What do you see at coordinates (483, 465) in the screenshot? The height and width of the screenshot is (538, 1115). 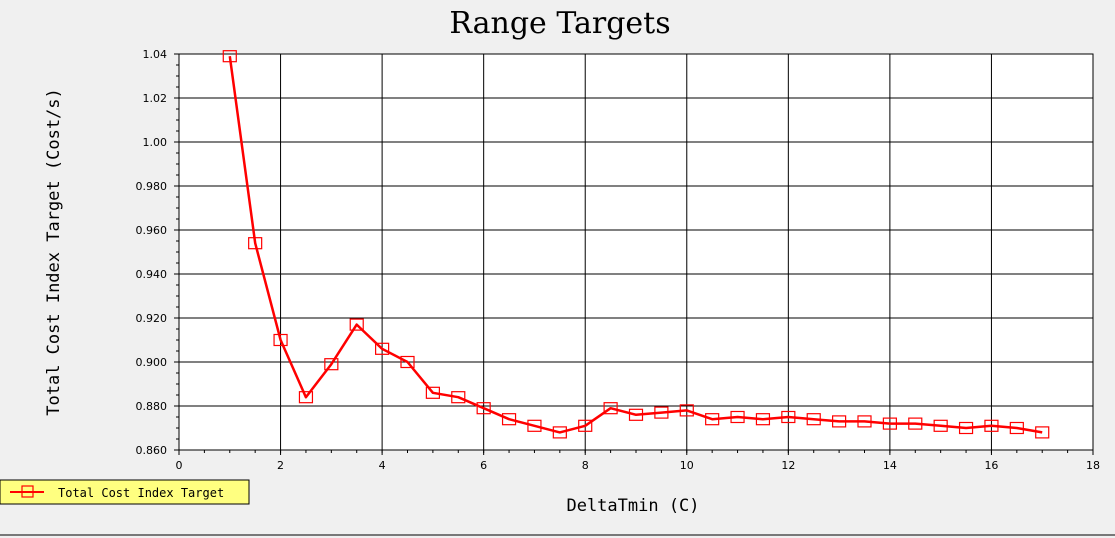 I see `x-tick-label: 6` at bounding box center [483, 465].